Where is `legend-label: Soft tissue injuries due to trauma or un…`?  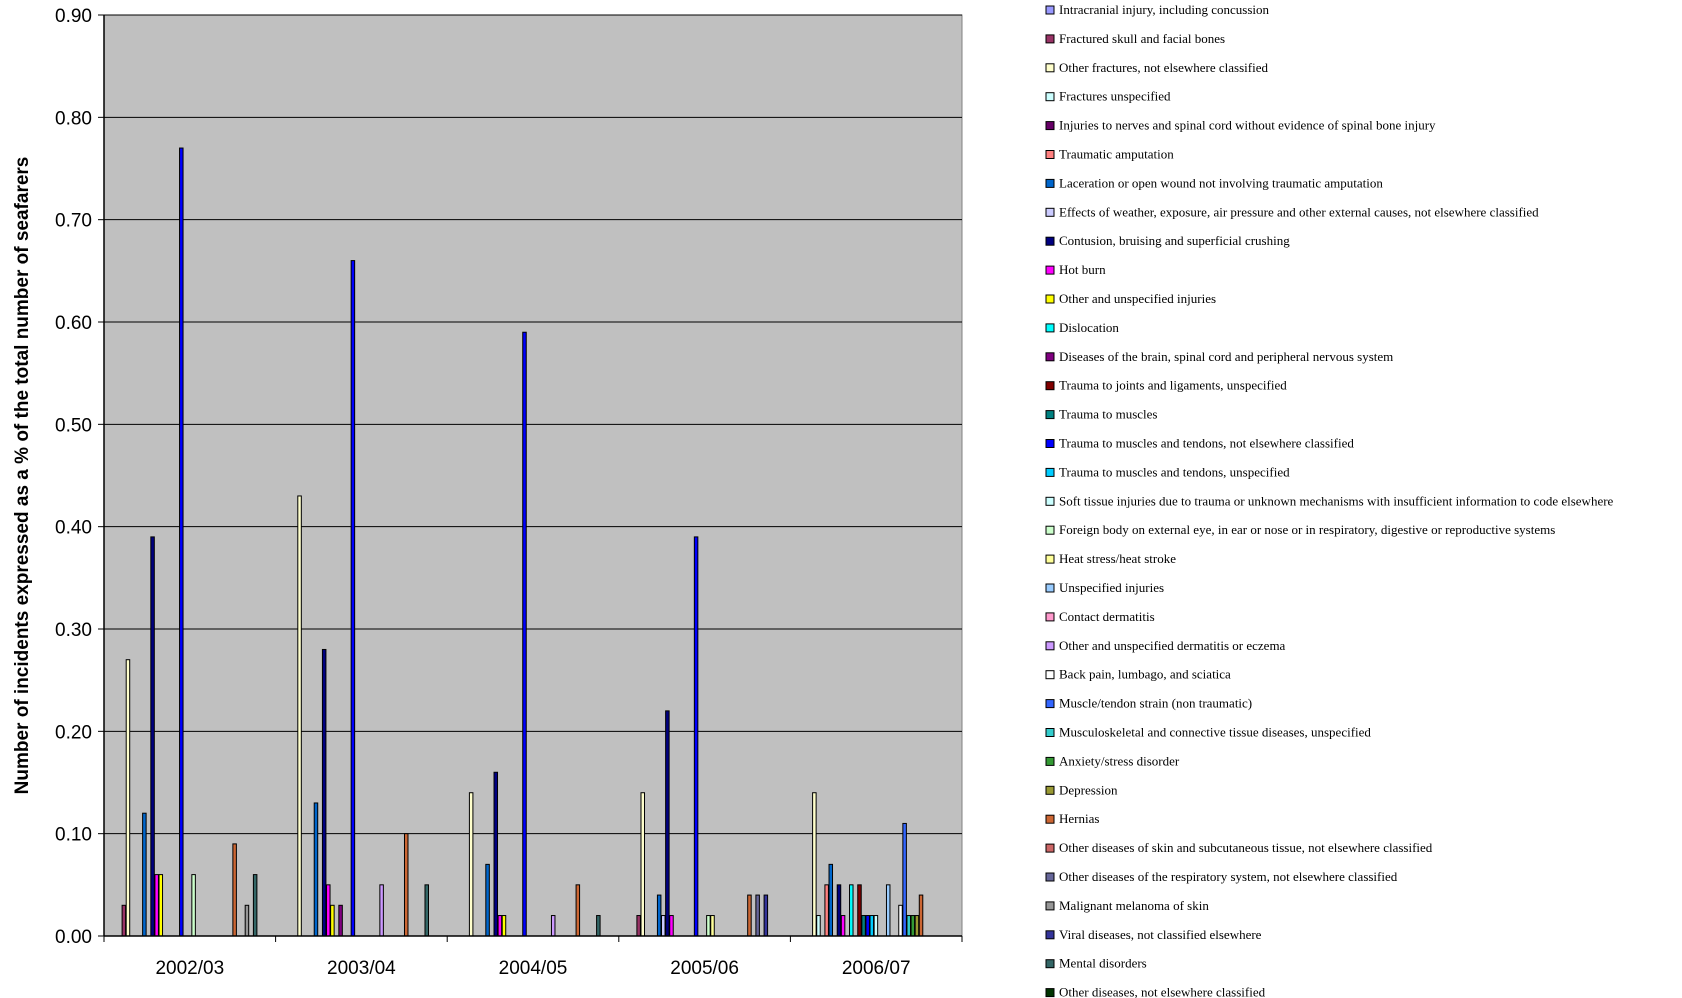 legend-label: Soft tissue injuries due to trauma or un… is located at coordinates (1336, 500).